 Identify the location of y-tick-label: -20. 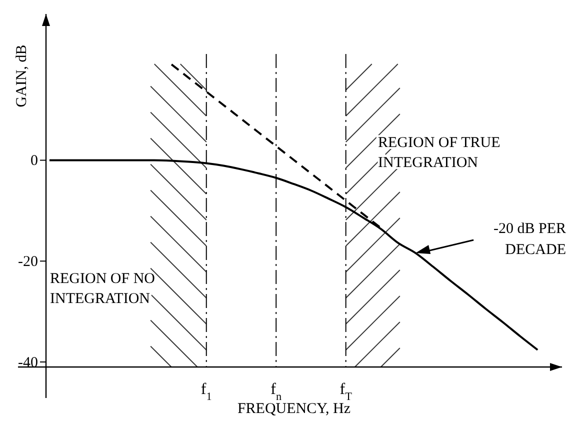
(28, 262).